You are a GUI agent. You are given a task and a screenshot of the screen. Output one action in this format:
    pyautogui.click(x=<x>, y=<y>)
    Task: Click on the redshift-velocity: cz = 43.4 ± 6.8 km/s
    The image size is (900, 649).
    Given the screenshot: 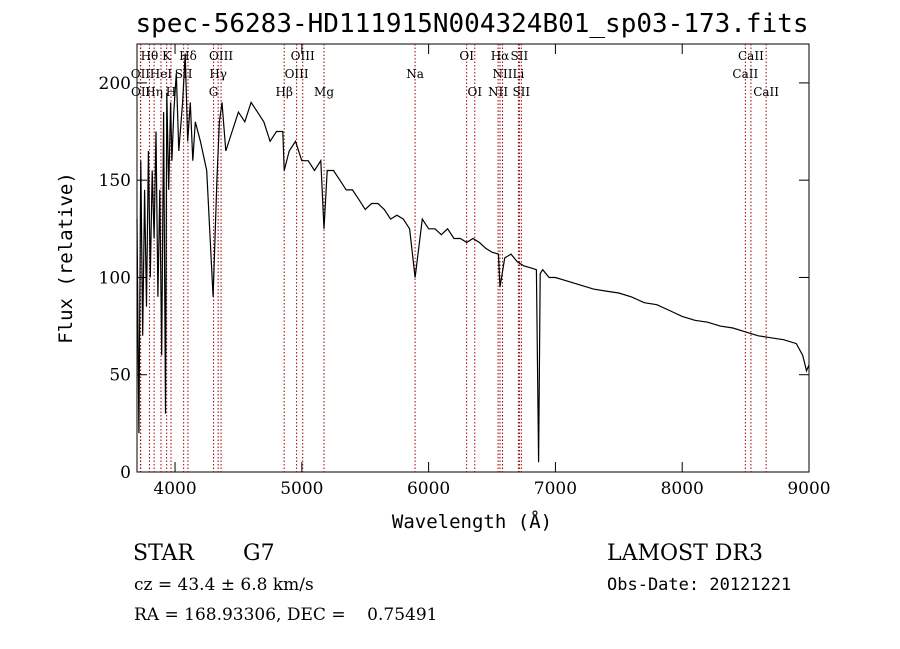 What is the action you would take?
    pyautogui.click(x=224, y=585)
    